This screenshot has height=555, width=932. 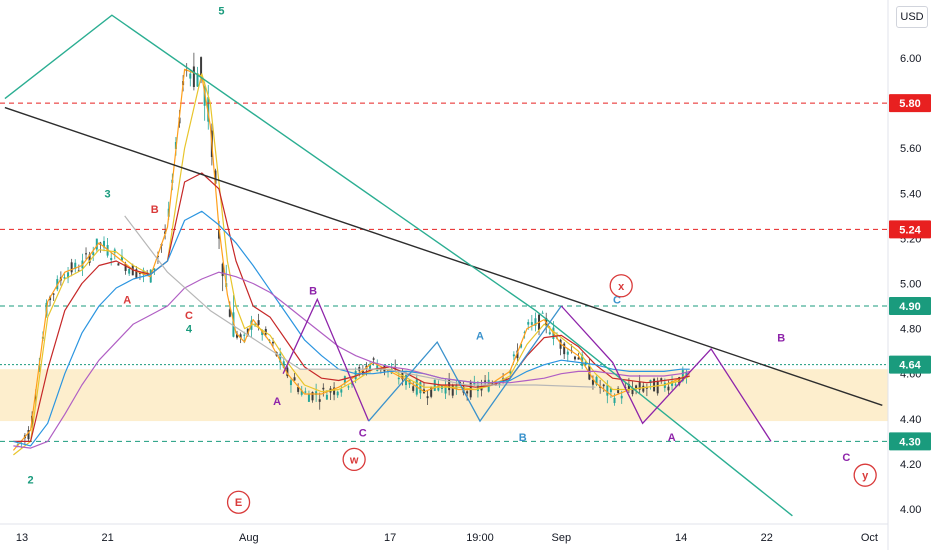 I want to click on x-tick-label: 19:00, so click(x=480, y=538).